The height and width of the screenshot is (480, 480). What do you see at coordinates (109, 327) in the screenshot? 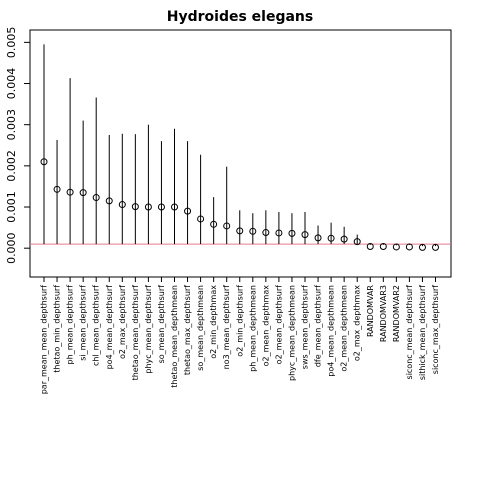
I see `x-tick-label: po4_mean_depthsurf` at bounding box center [109, 327].